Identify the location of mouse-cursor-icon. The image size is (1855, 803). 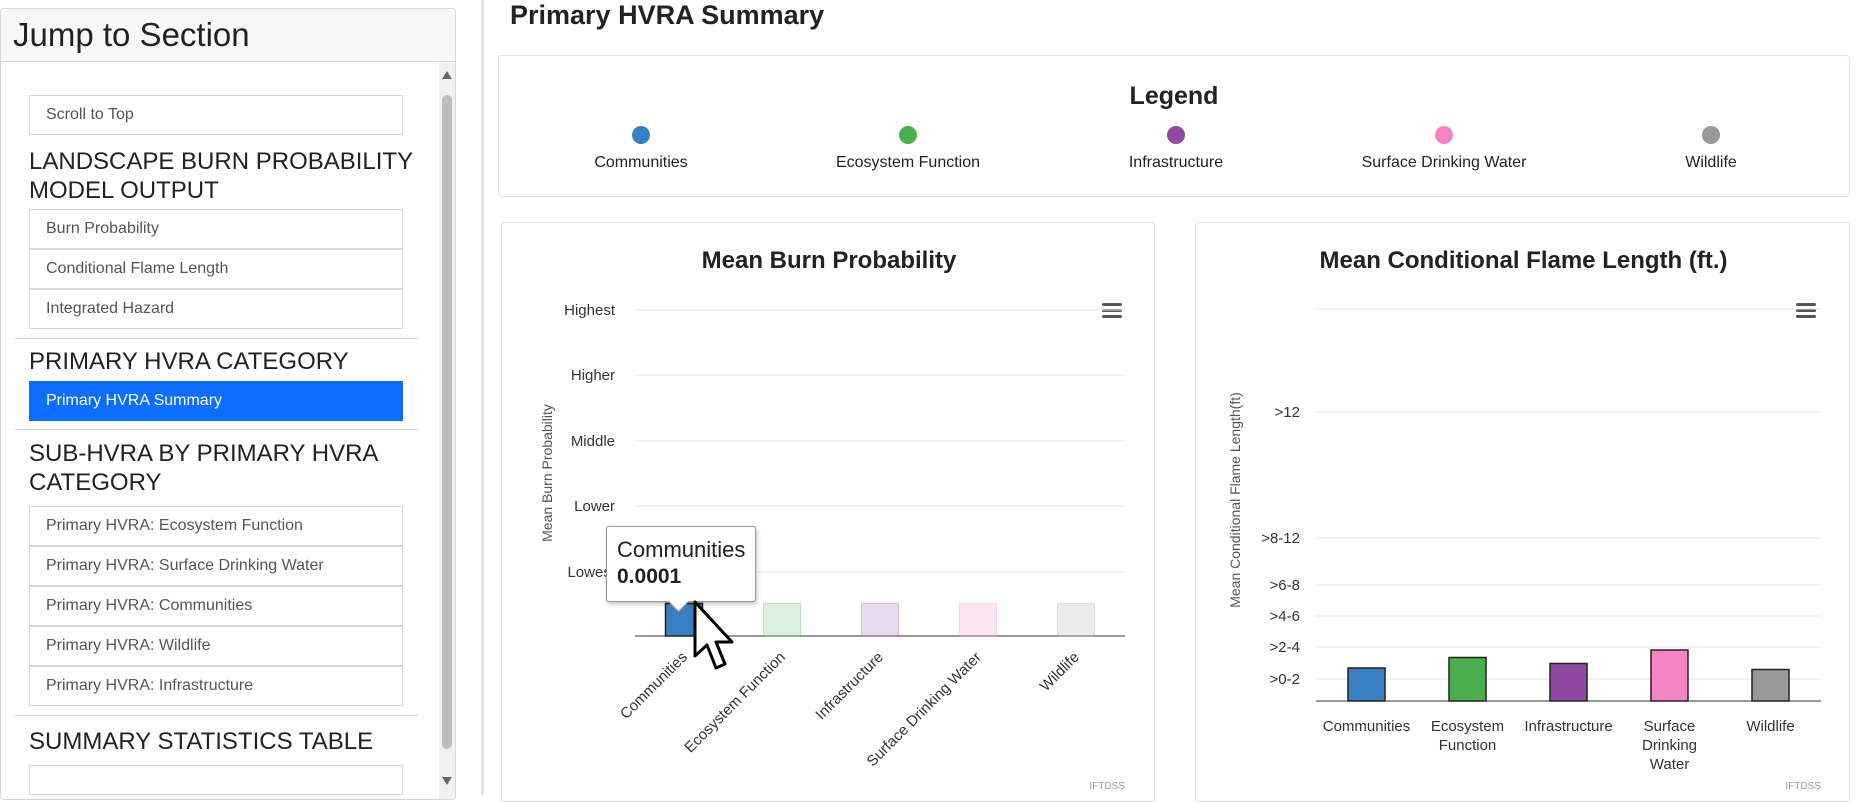
(713, 635).